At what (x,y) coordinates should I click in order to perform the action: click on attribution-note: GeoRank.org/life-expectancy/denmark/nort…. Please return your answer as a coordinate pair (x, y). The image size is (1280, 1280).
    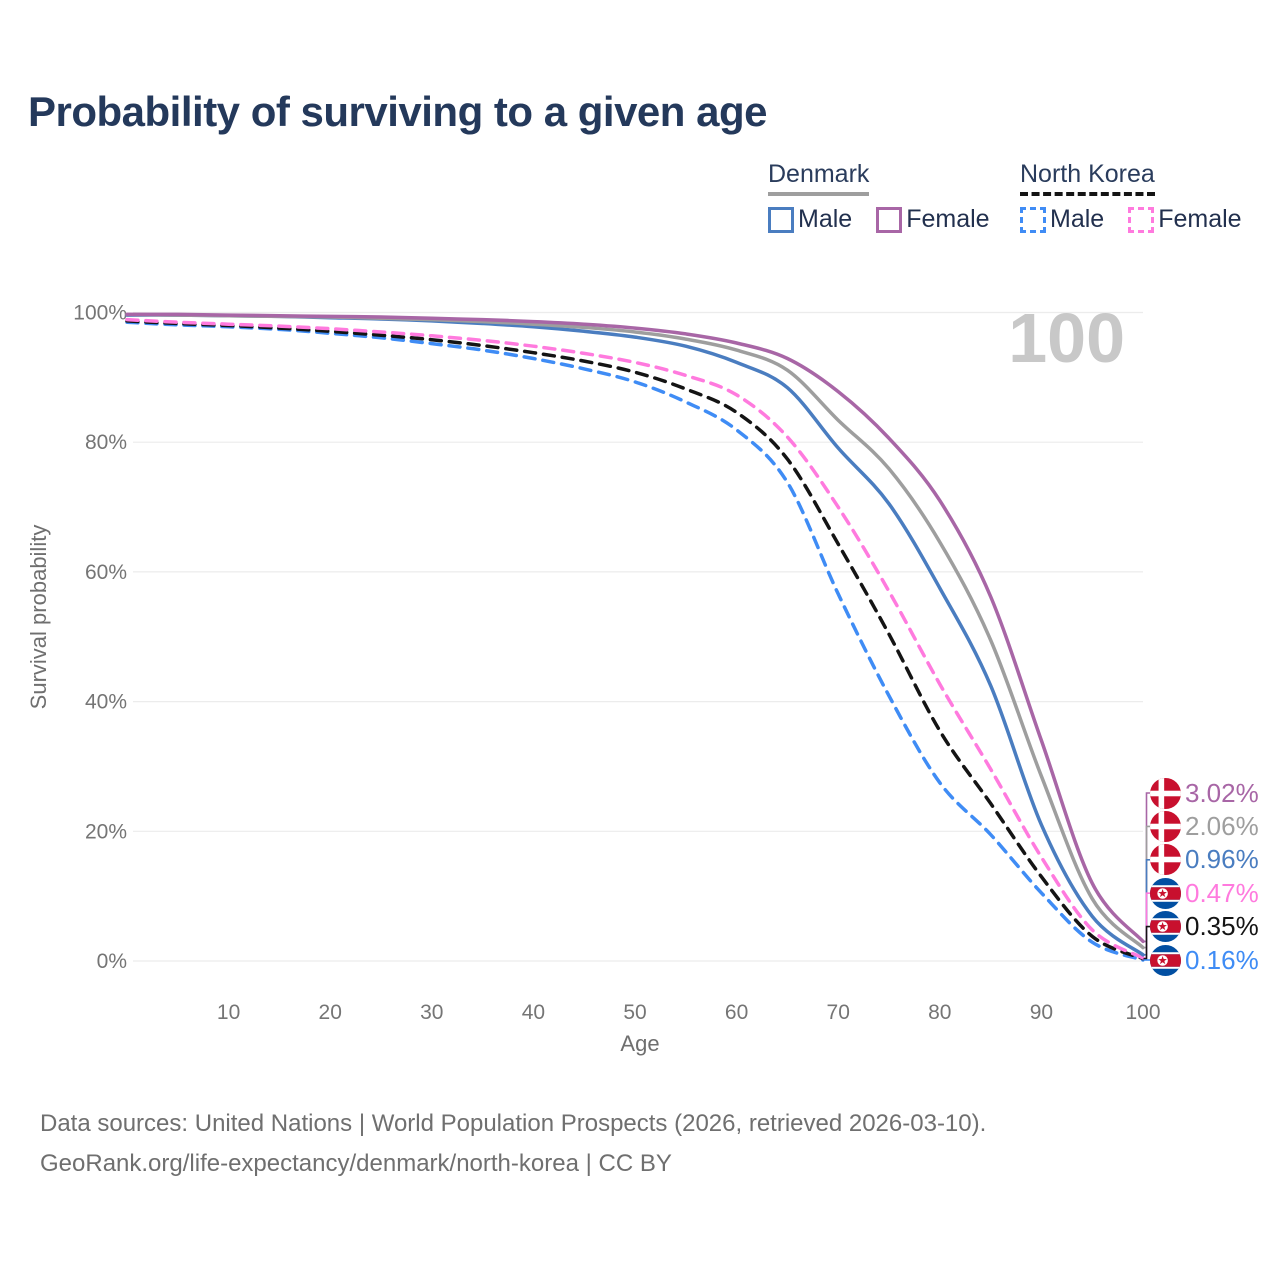
    Looking at the image, I should click on (356, 1163).